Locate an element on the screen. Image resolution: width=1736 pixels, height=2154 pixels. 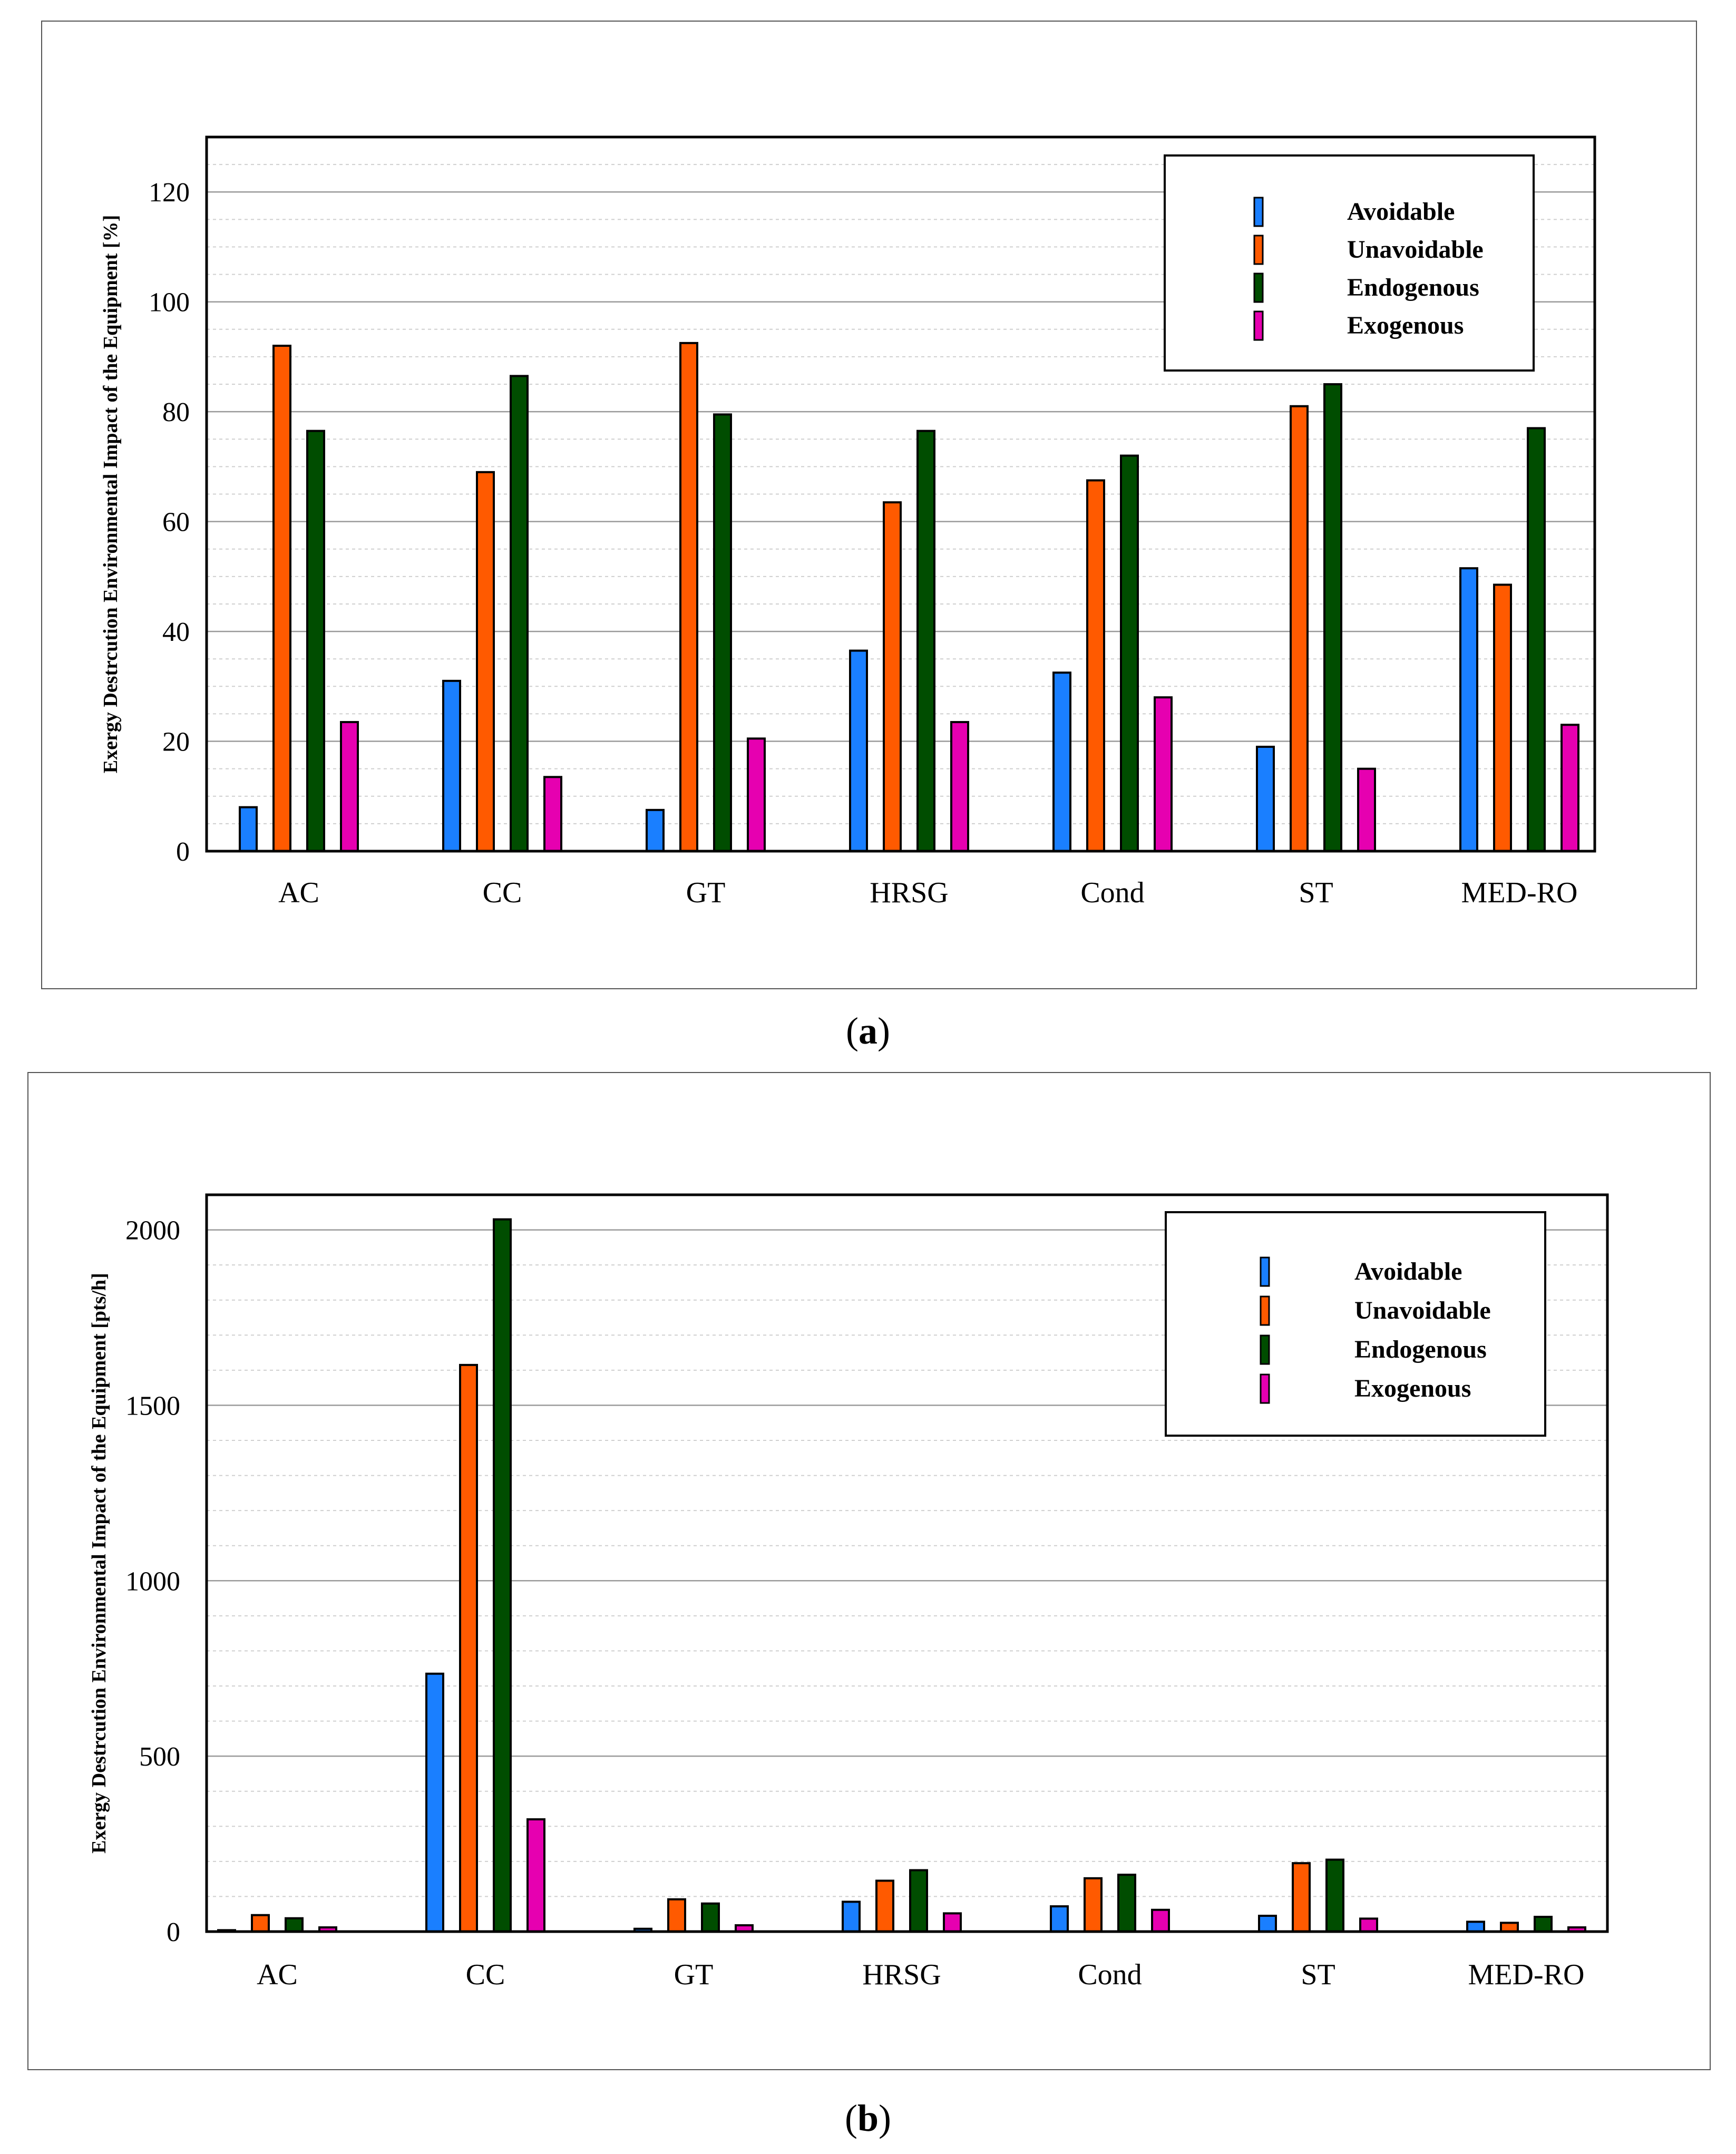
b-category-label: HRSG is located at coordinates (901, 1974).